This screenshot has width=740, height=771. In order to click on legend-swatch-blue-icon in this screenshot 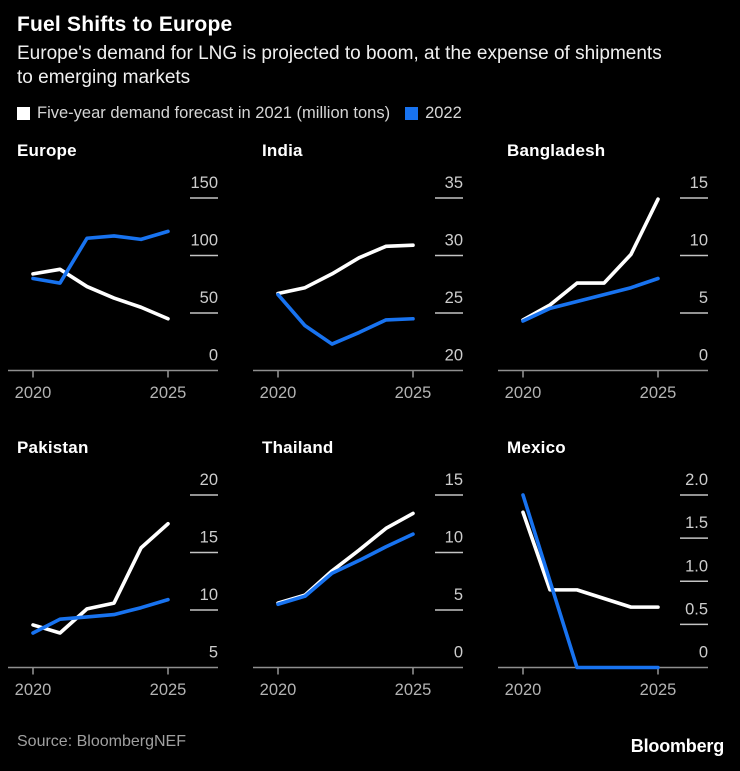, I will do `click(412, 114)`.